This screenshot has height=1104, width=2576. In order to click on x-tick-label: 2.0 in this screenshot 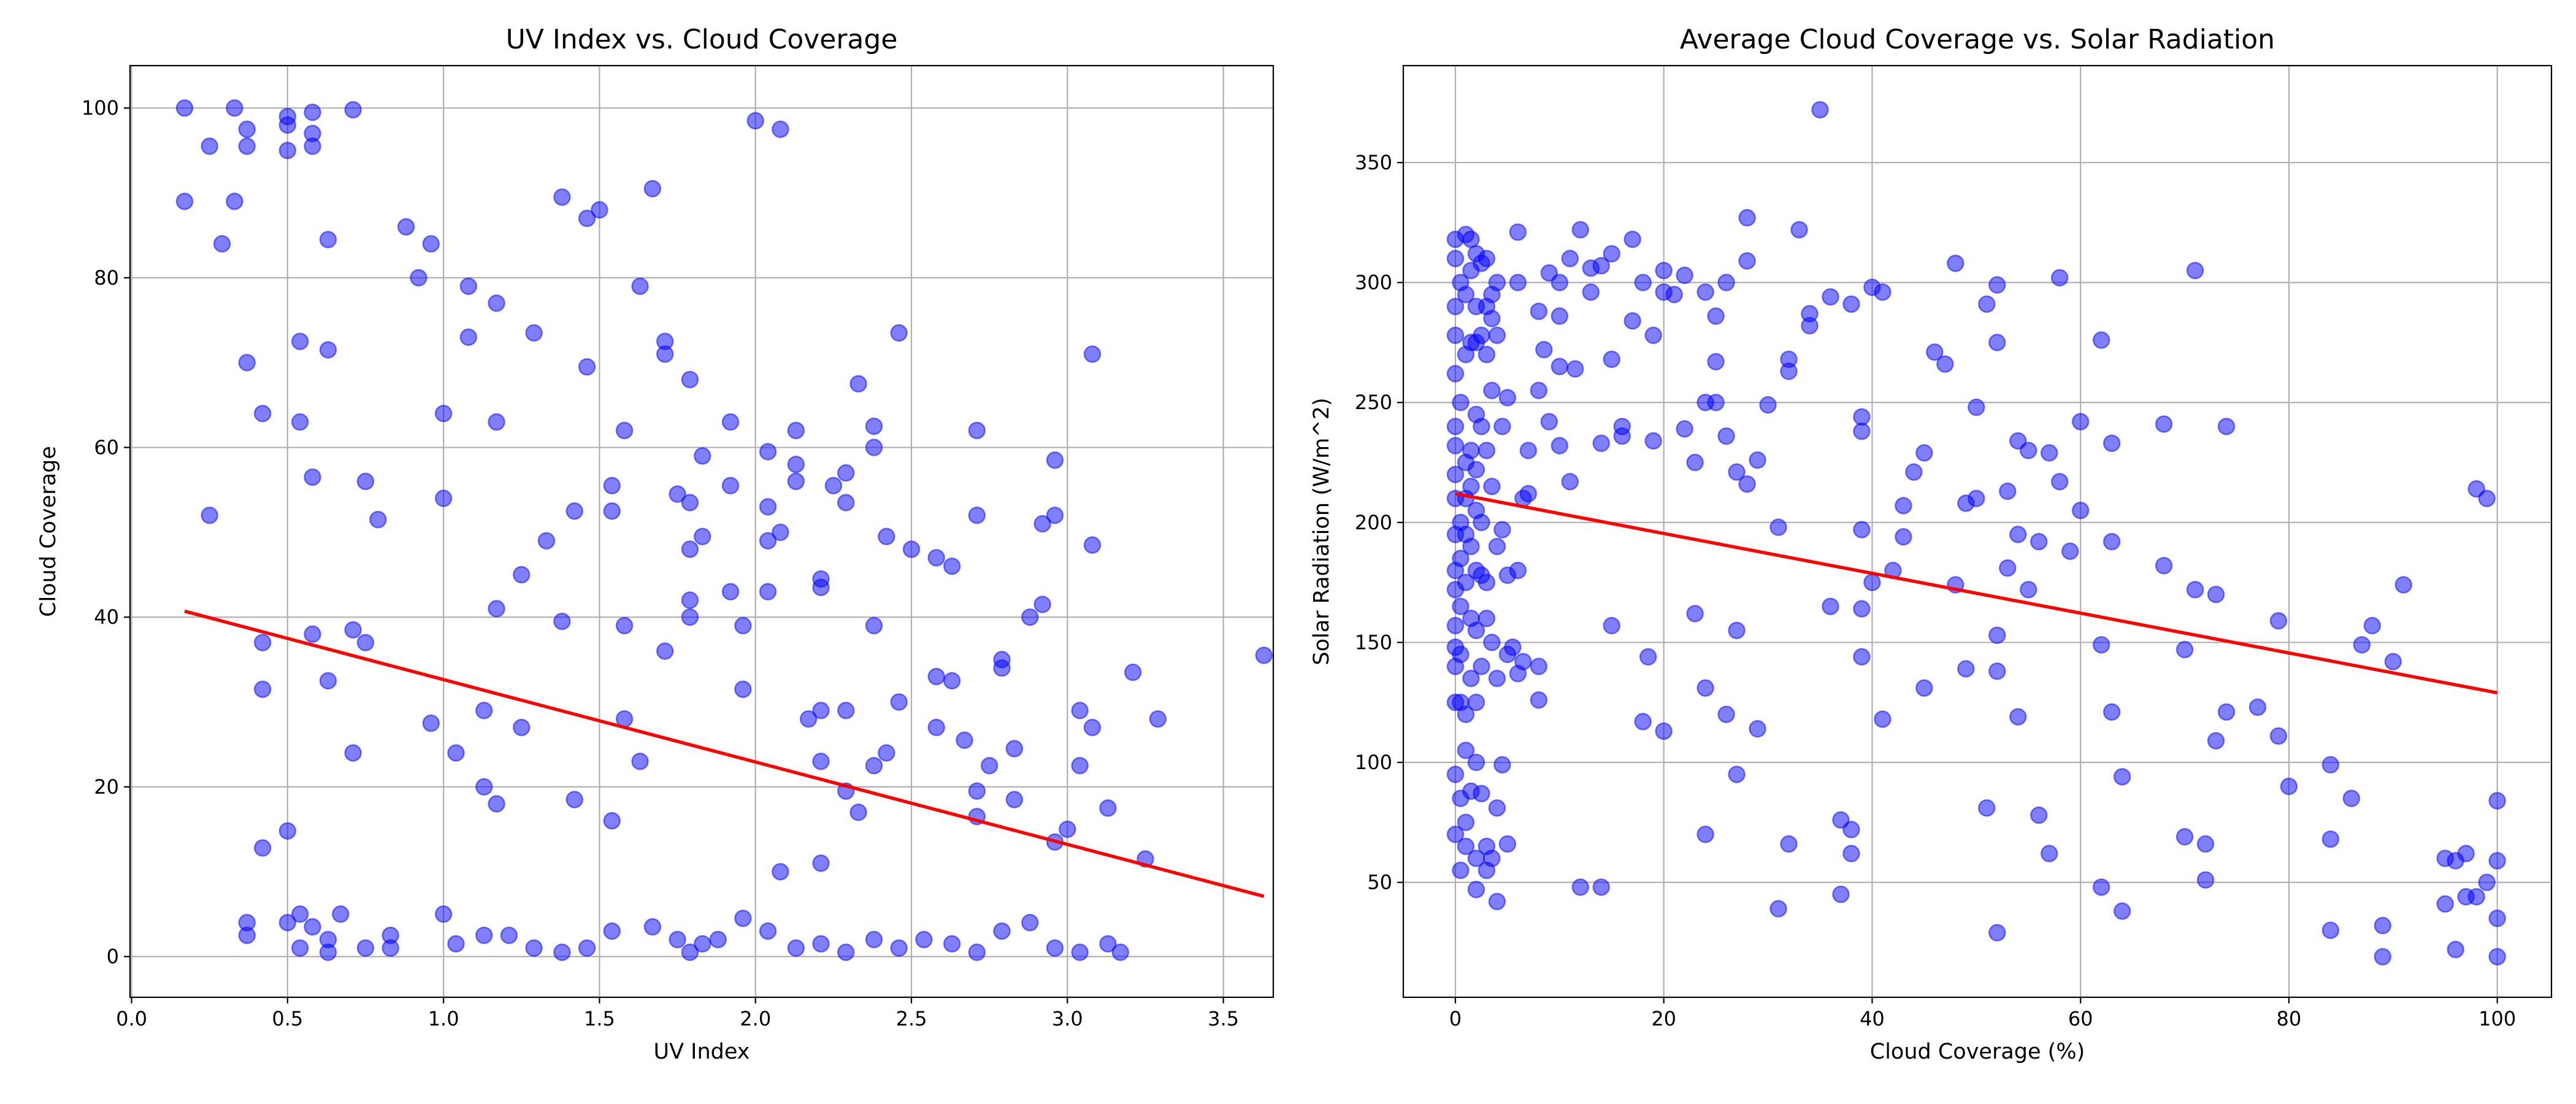, I will do `click(755, 1018)`.